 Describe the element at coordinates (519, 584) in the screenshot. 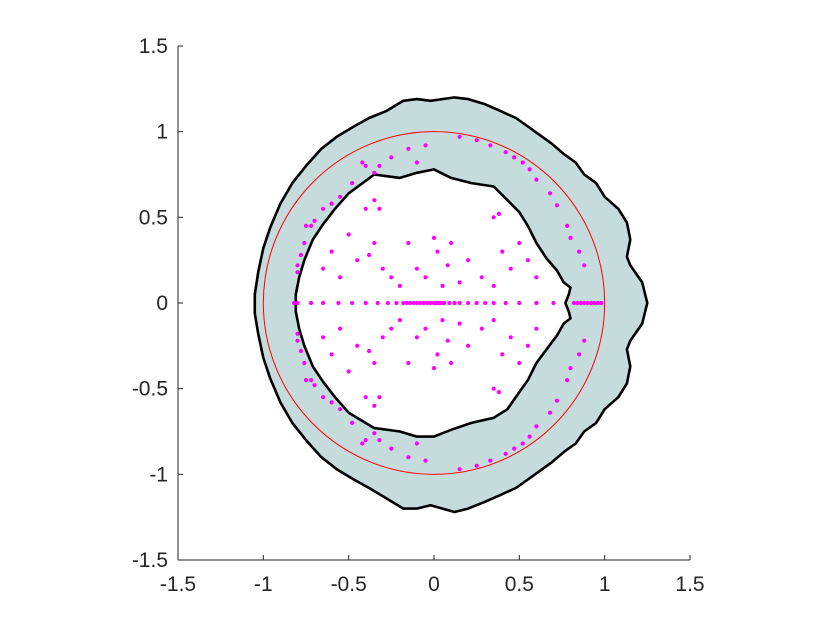

I see `x-tick-label: 0.5` at that location.